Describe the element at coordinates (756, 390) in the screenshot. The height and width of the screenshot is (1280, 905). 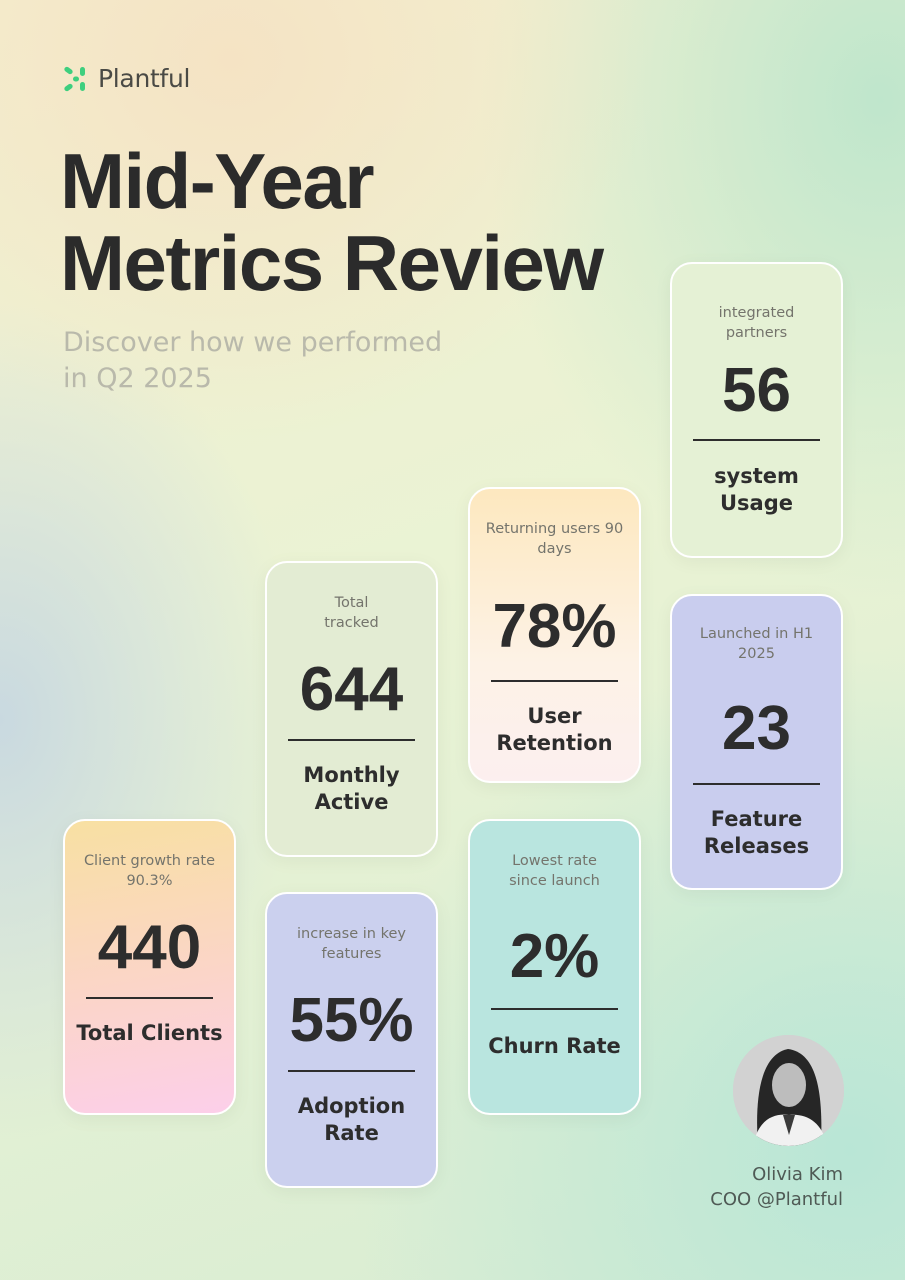
I see `metric-value: 56` at that location.